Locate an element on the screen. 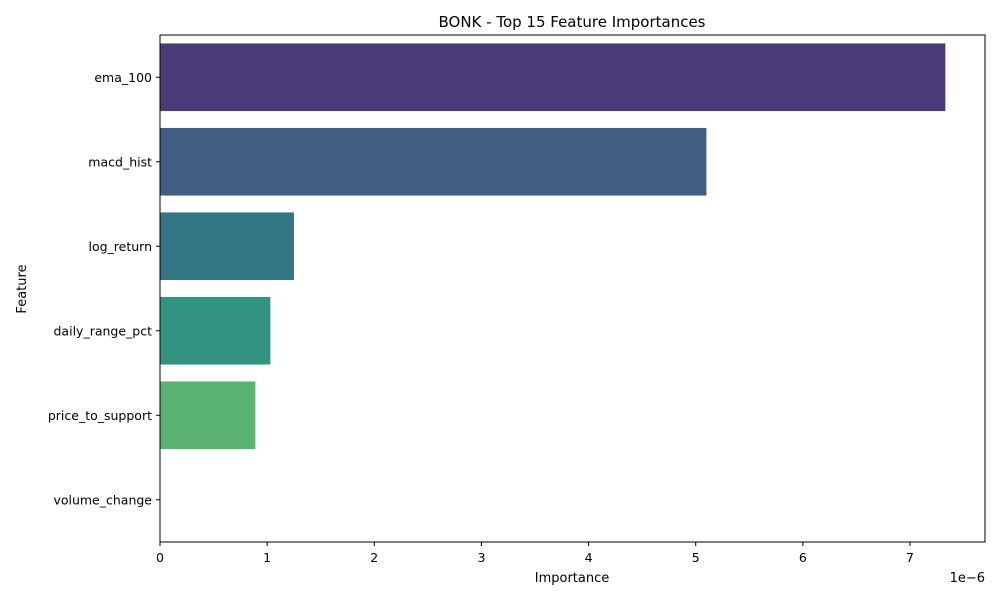 Image resolution: width=1000 pixels, height=604 pixels. x-tick-label: 6 is located at coordinates (803, 557).